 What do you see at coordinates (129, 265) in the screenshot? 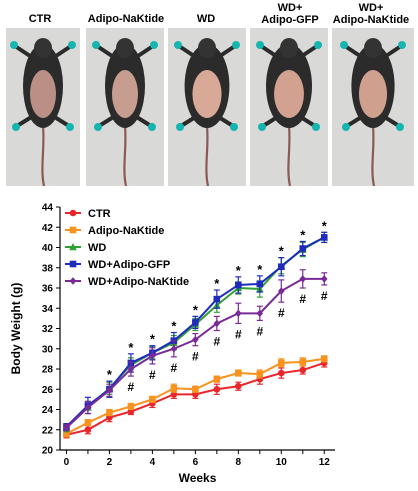
I see `legend-label: WD+Adipo-GFP` at bounding box center [129, 265].